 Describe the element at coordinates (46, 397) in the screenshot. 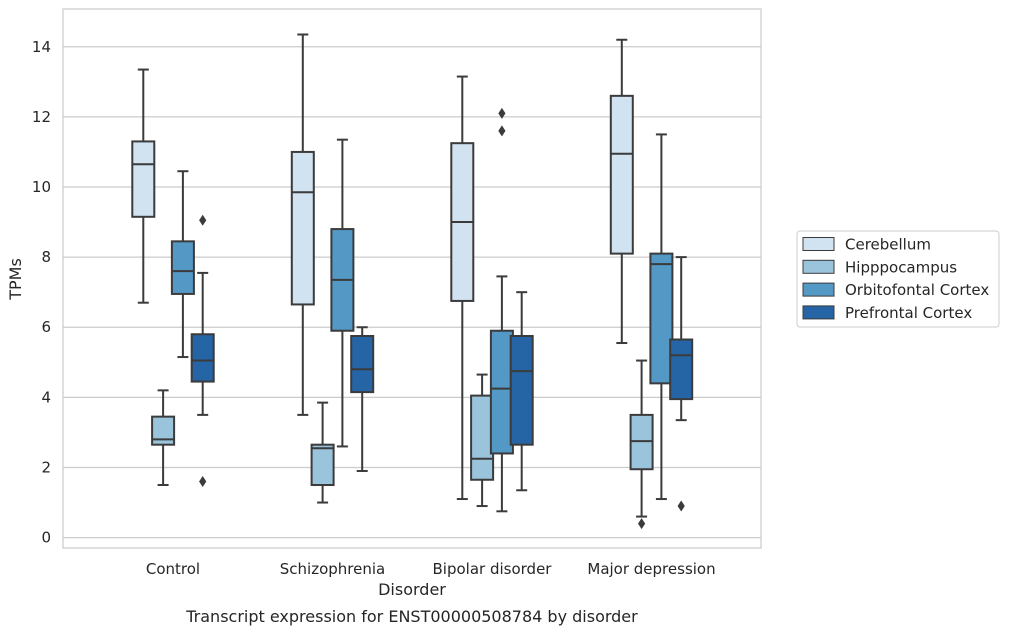

I see `y-tick-label: 4` at that location.